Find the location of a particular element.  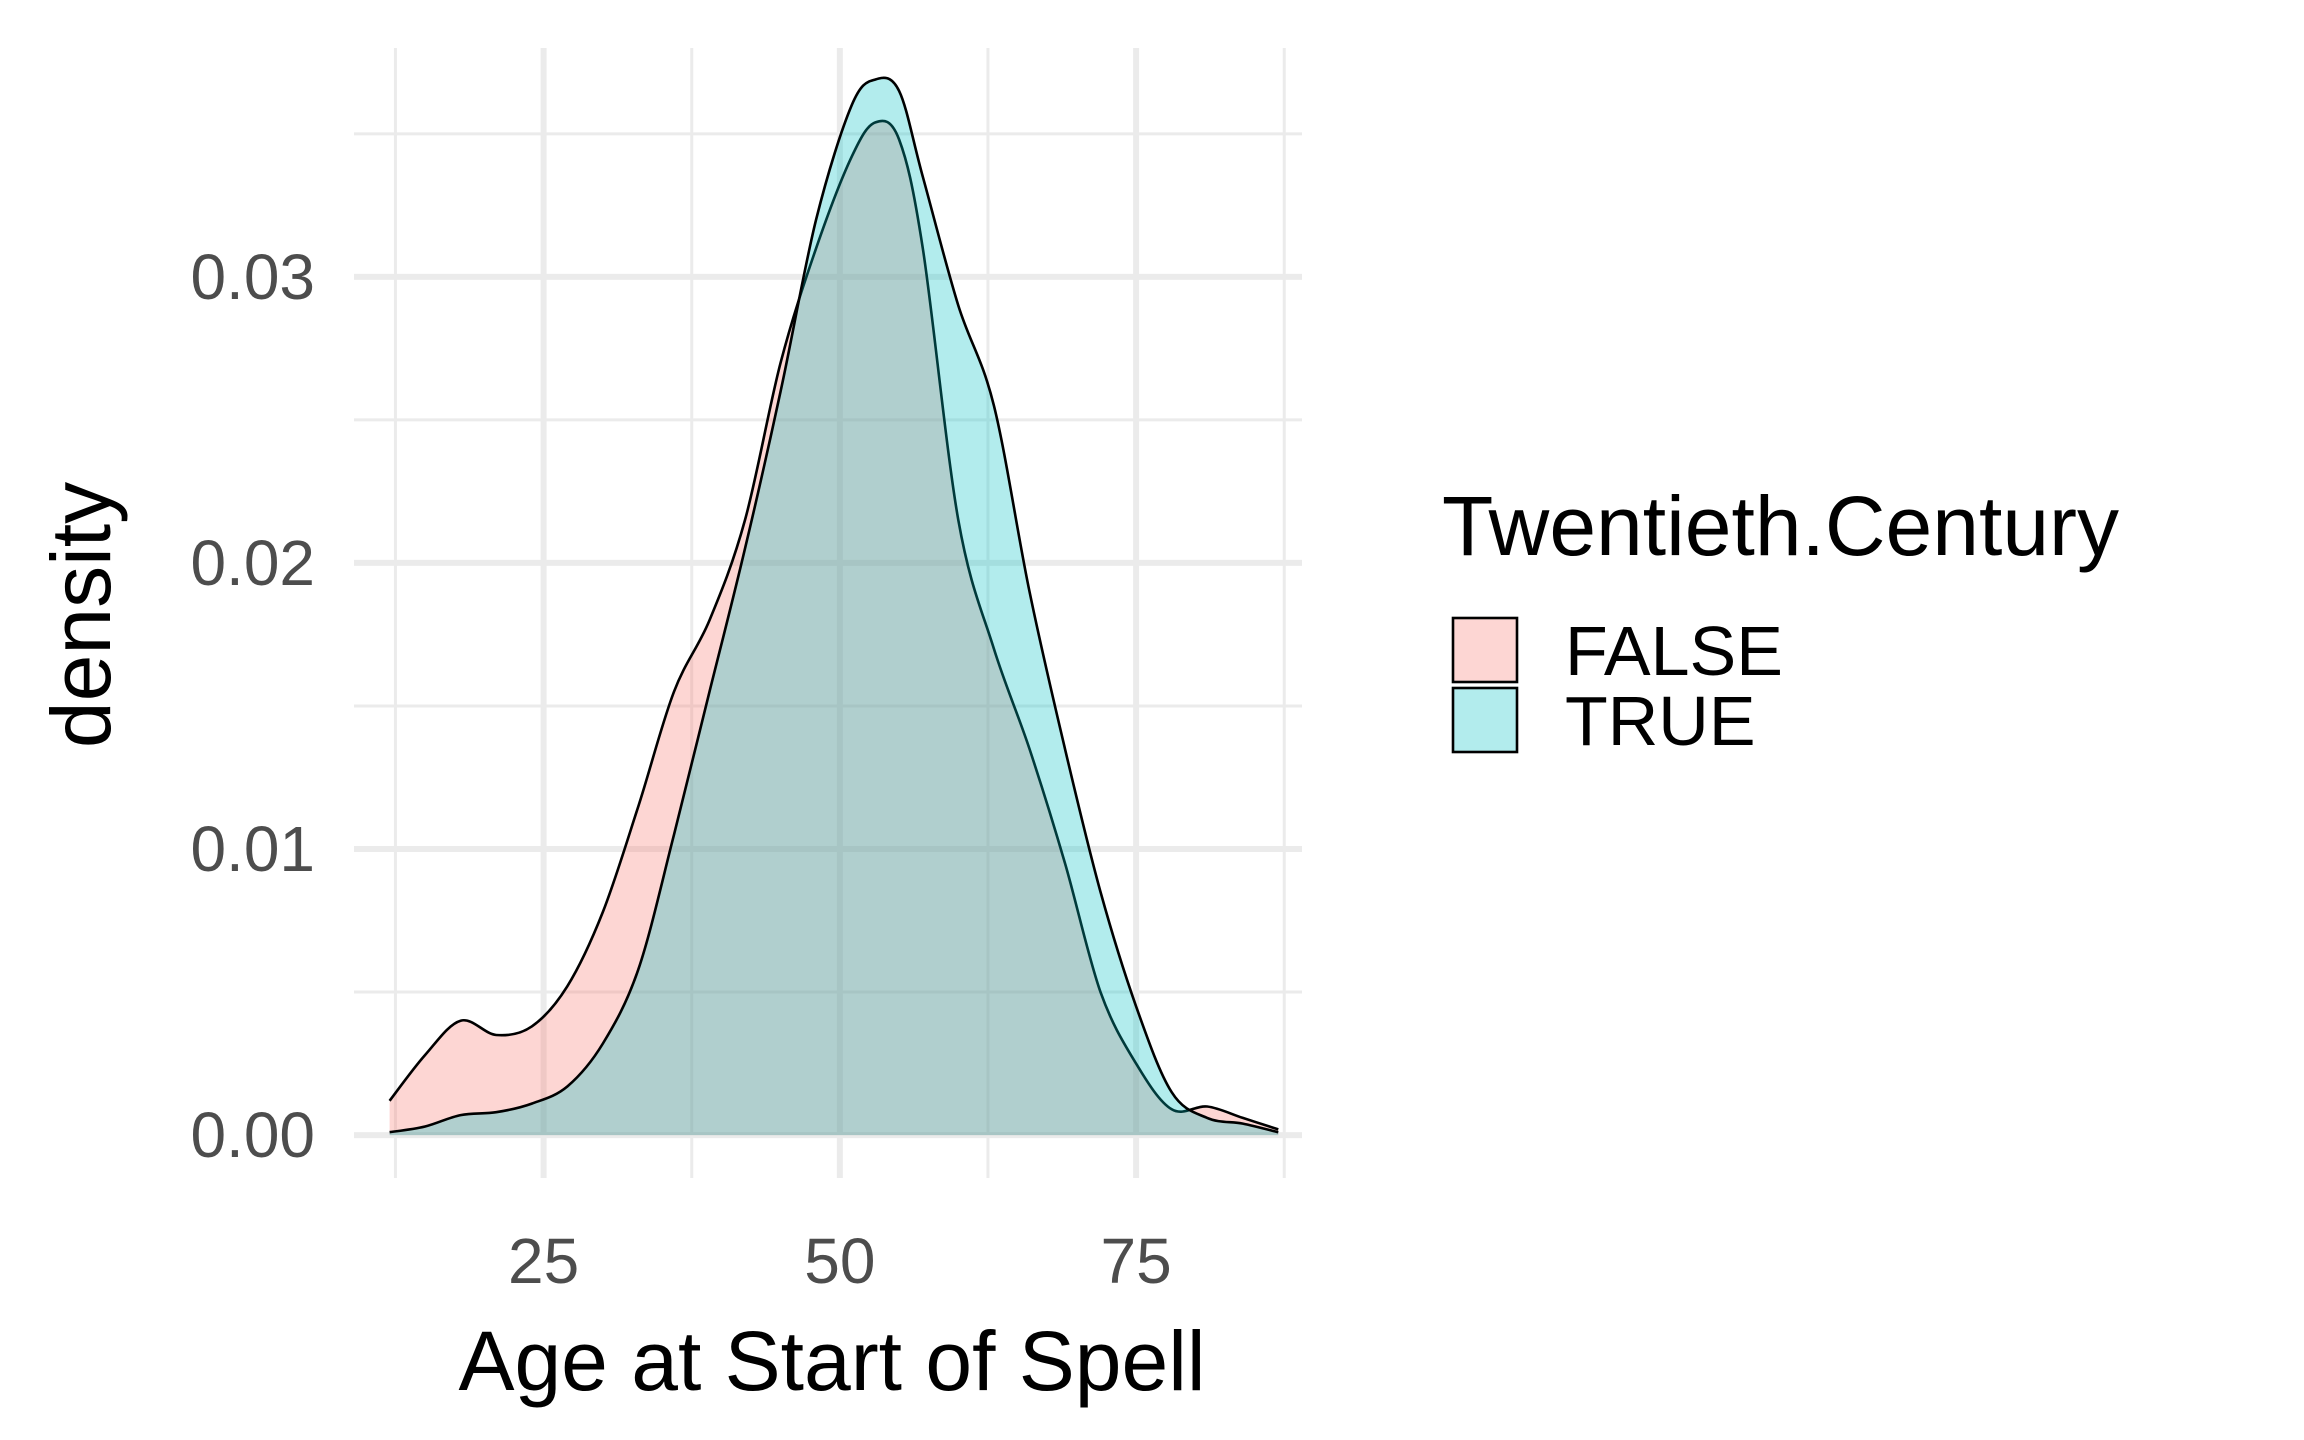

legend-key-false is located at coordinates (1485, 650).